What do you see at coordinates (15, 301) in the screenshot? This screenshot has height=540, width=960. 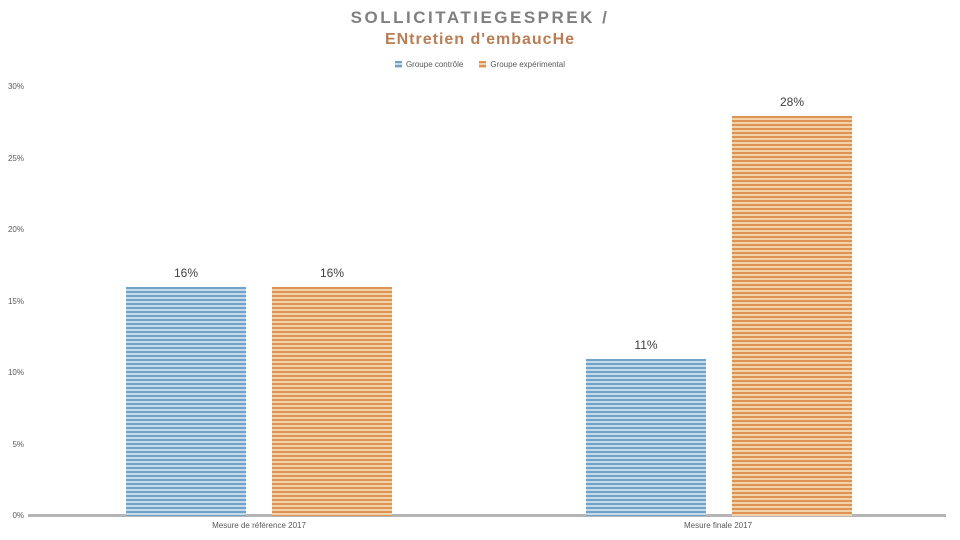 I see `y-axis-tick-label: 15%` at bounding box center [15, 301].